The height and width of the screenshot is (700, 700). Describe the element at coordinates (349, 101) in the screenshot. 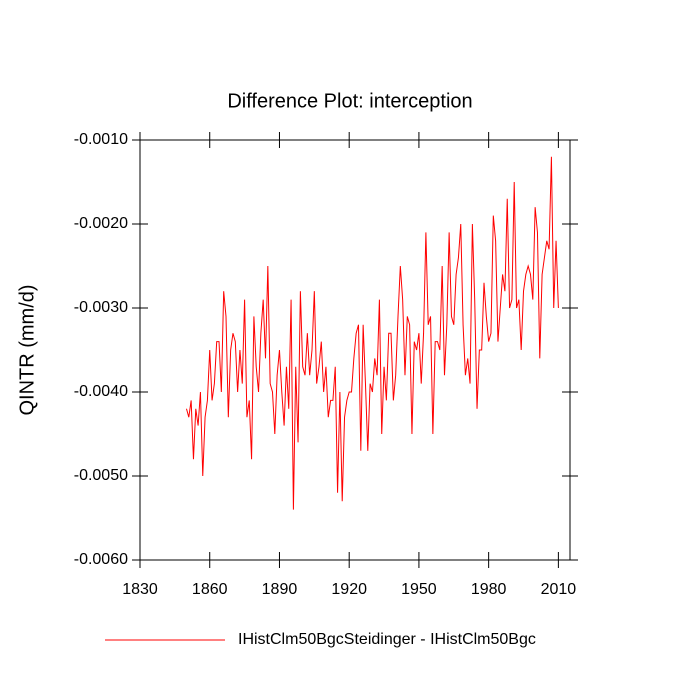

I see `chart-title: Difference Plot: interception` at that location.